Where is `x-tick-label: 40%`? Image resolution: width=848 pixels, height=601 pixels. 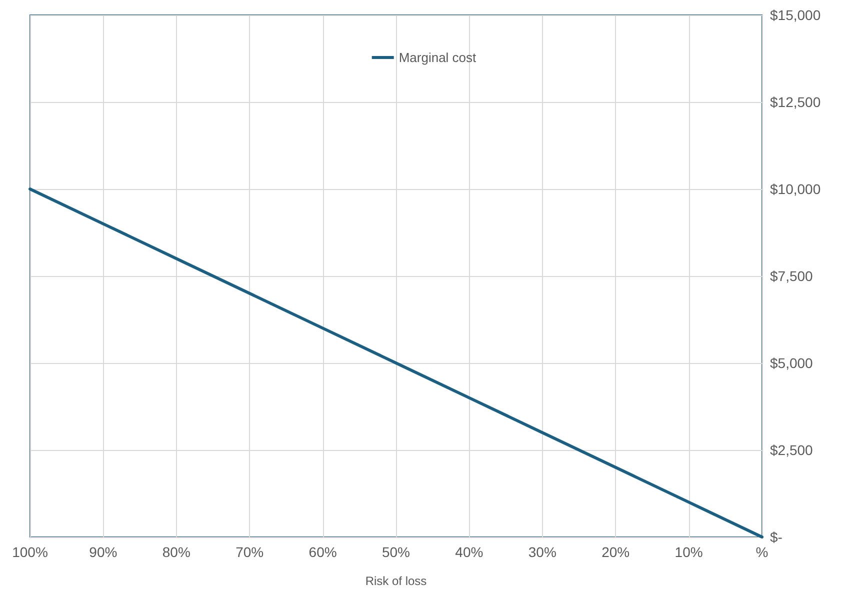
x-tick-label: 40% is located at coordinates (469, 552).